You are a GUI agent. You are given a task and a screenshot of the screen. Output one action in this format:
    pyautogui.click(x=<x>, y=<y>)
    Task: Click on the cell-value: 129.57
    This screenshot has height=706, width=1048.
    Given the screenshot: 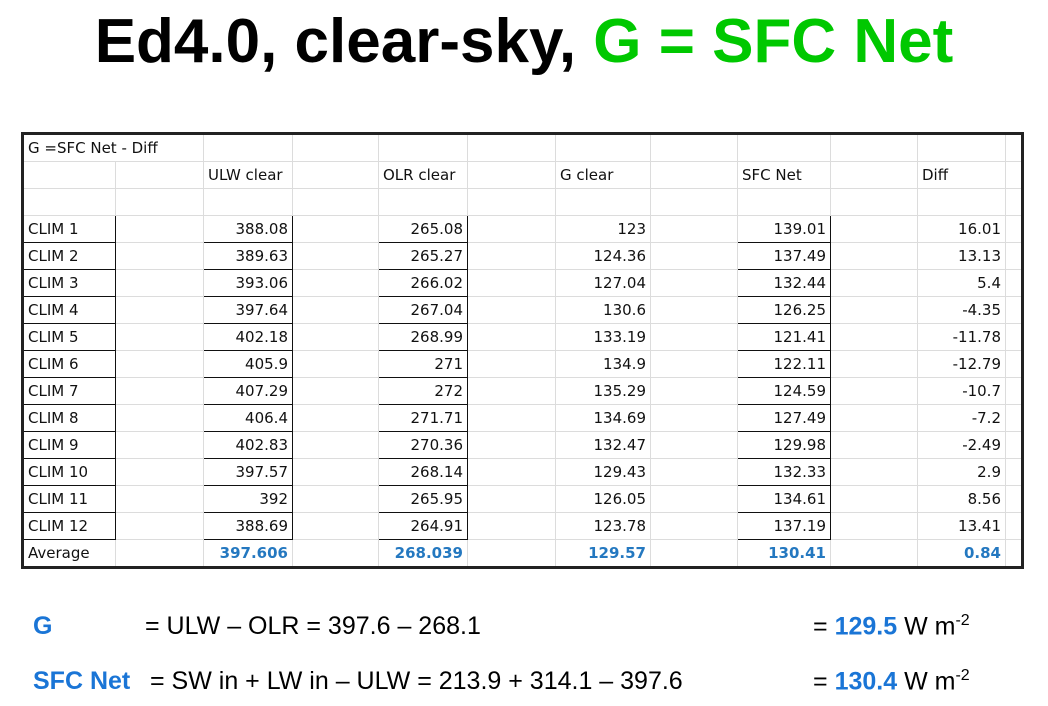 What is the action you would take?
    pyautogui.click(x=603, y=553)
    